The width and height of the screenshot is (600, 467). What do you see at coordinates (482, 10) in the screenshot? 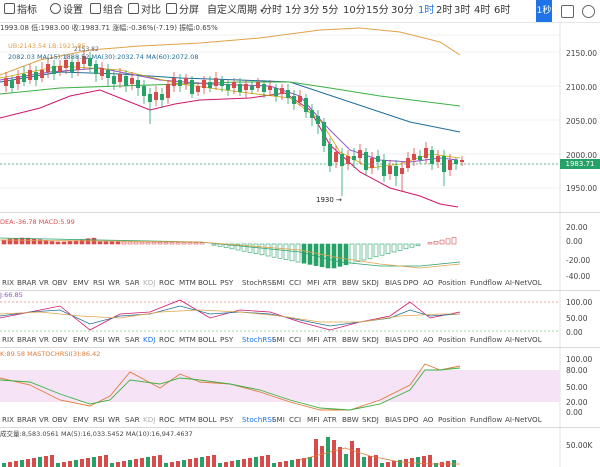
I see `timeframe-tab: 4时` at bounding box center [482, 10].